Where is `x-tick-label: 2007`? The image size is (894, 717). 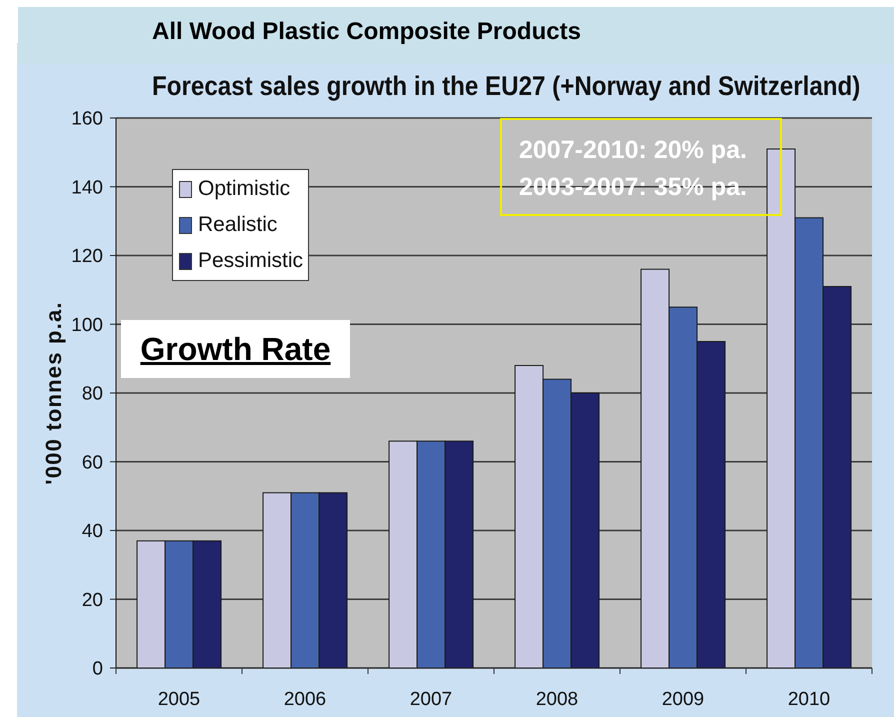
x-tick-label: 2007 is located at coordinates (431, 699).